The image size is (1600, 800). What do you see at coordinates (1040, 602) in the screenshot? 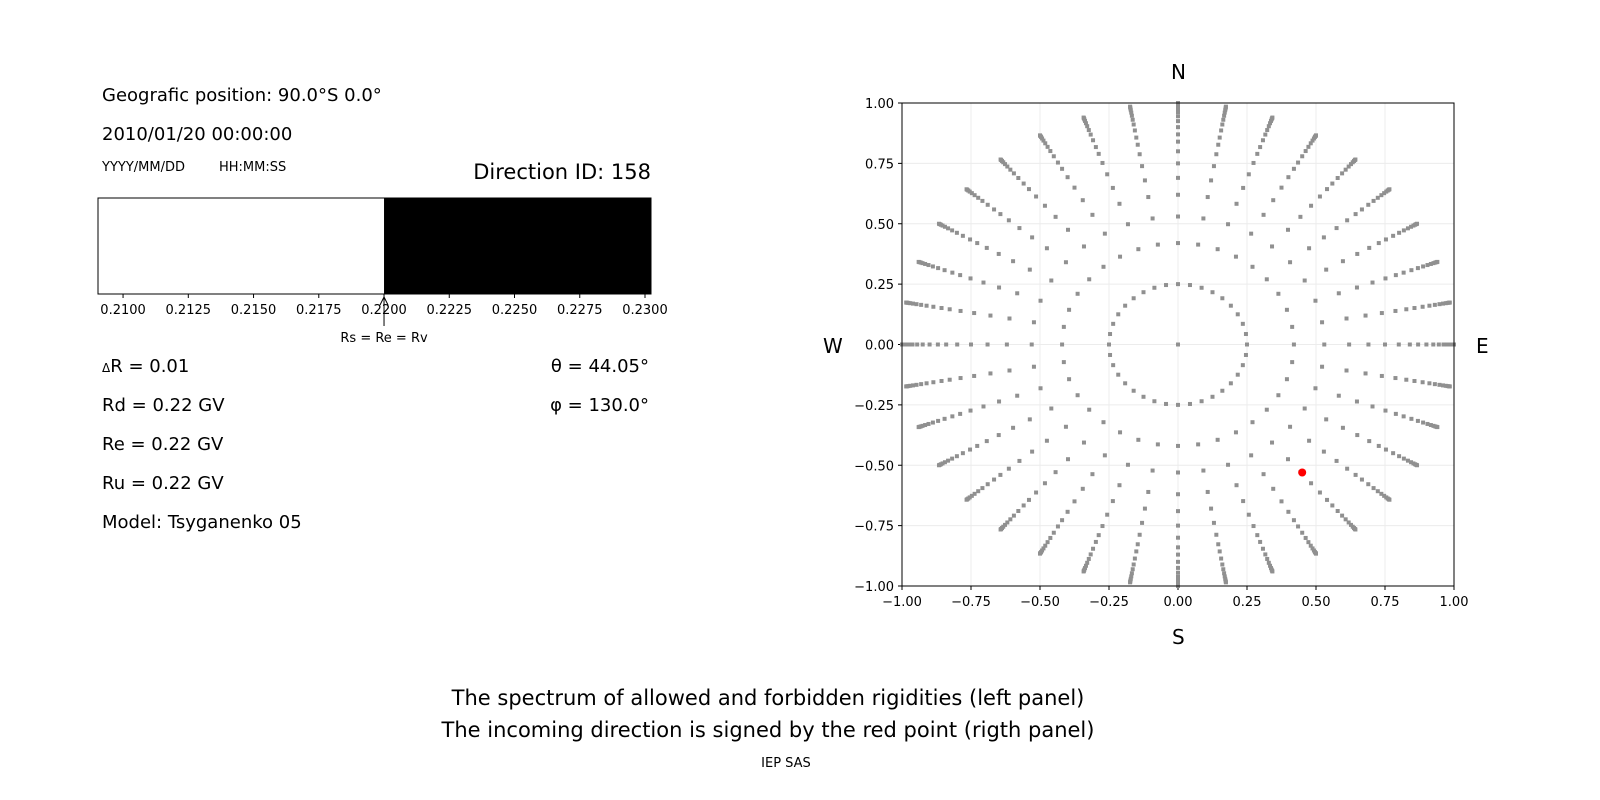
I see `x-tick-label: −0.50` at bounding box center [1040, 602].